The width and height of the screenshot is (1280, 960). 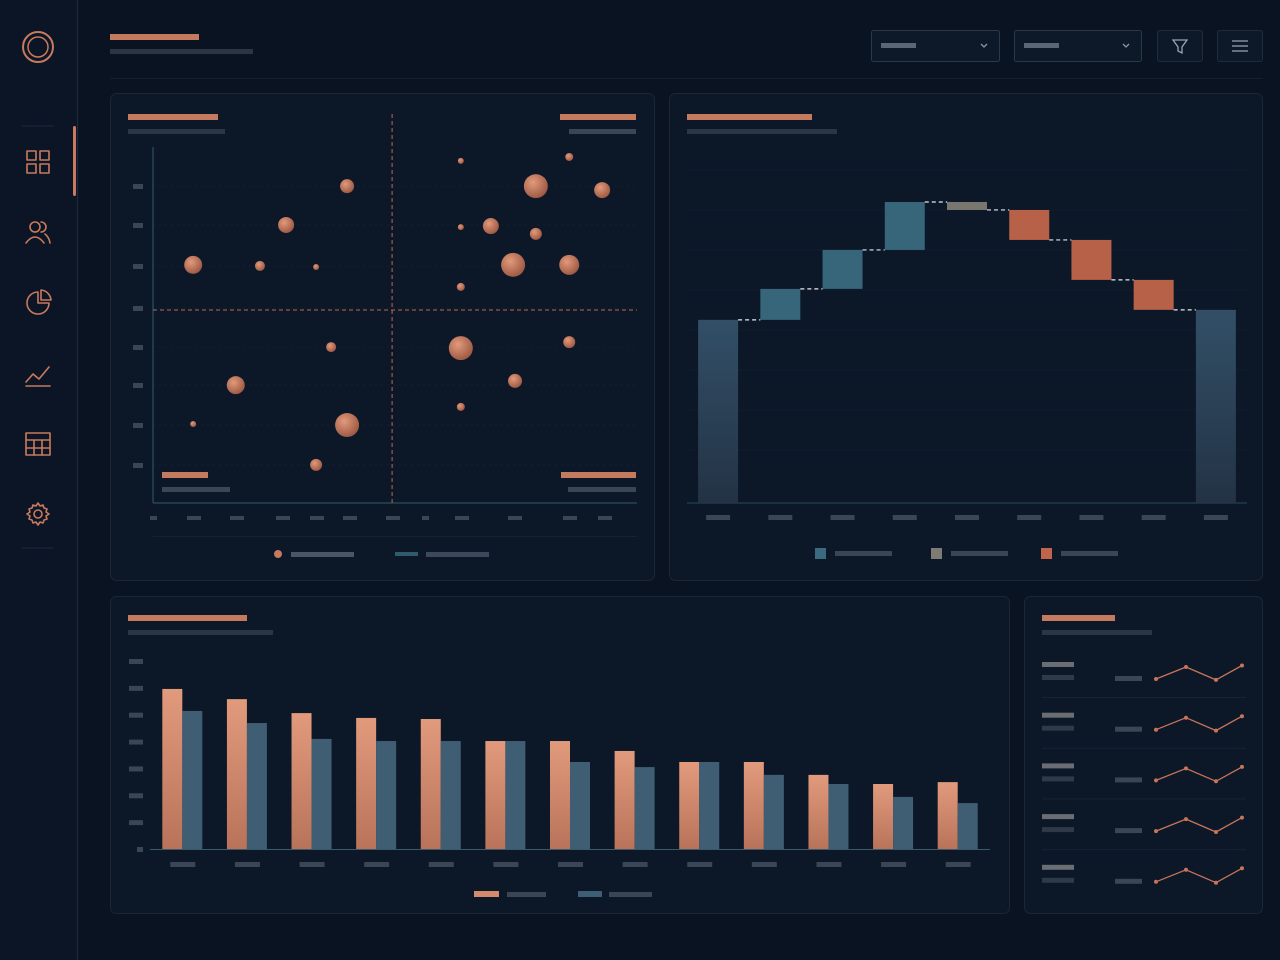 What do you see at coordinates (38, 232) in the screenshot?
I see `nav-users` at bounding box center [38, 232].